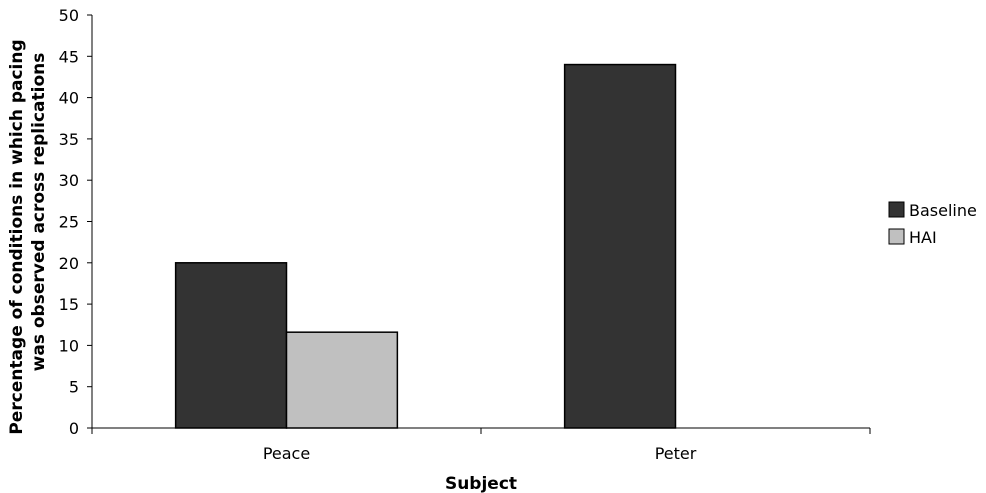 This screenshot has height=493, width=986. What do you see at coordinates (74, 387) in the screenshot?
I see `y-tick-label: 5` at bounding box center [74, 387].